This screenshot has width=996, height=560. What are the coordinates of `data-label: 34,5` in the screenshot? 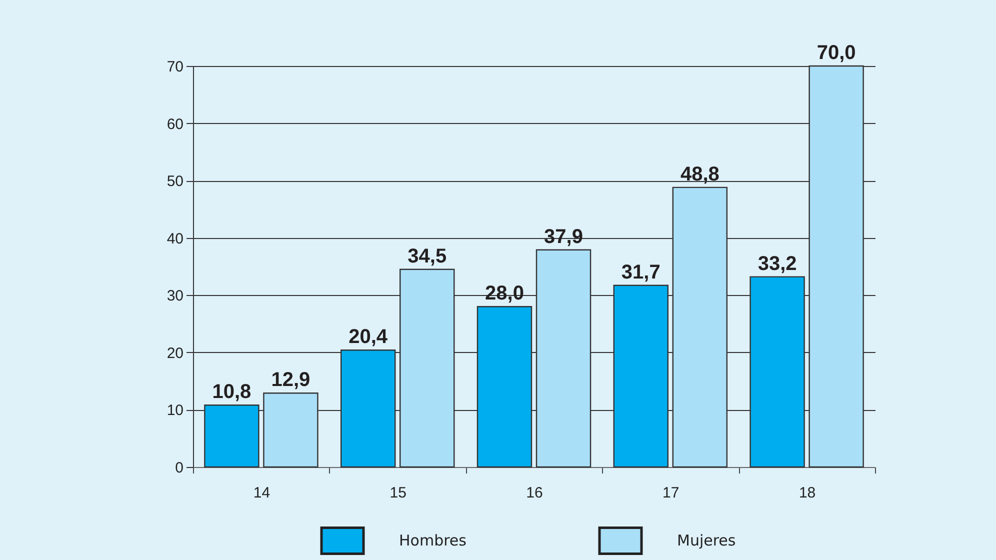 It's located at (427, 256).